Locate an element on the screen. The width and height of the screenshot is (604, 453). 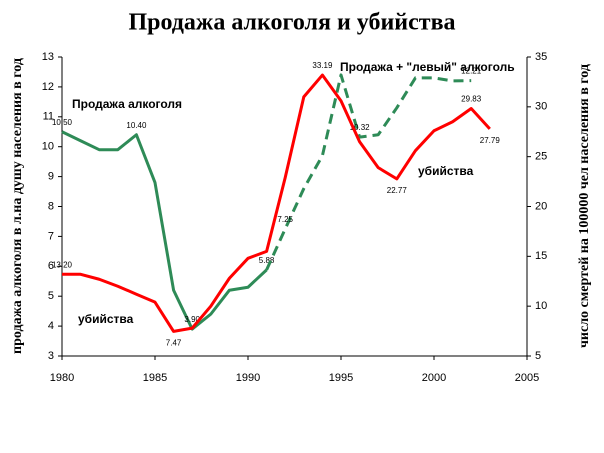
y2-tick-label: 5 is located at coordinates (538, 356).